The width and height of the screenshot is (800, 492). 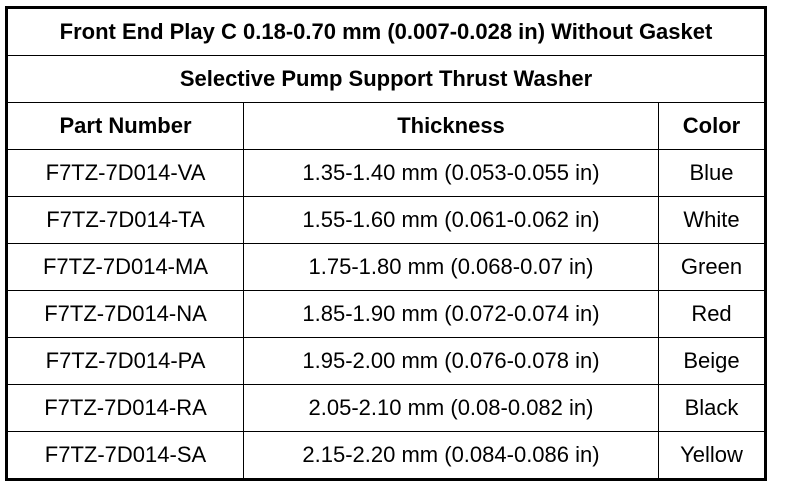 I want to click on table-cell: 1.55-1.60 mm (0.061-0.062 in), so click(x=451, y=220).